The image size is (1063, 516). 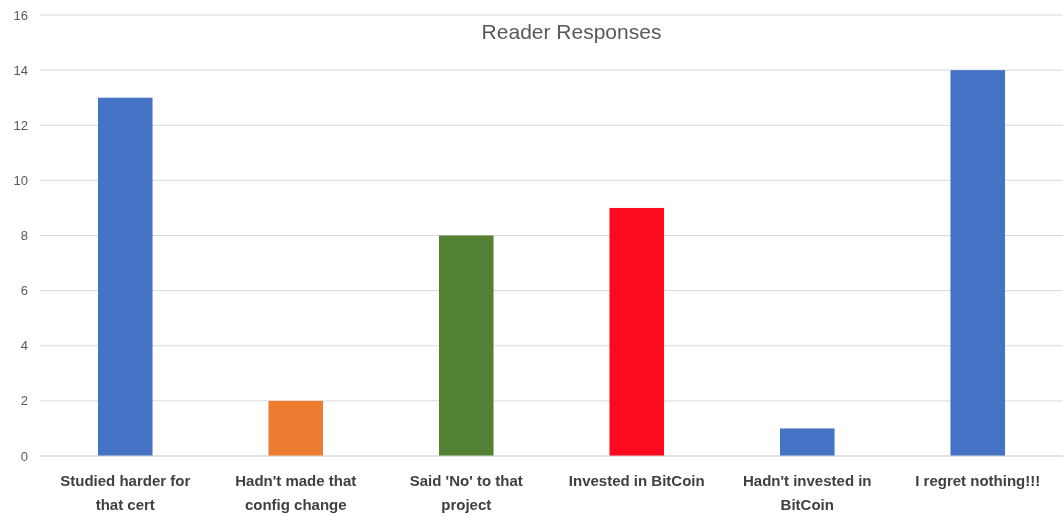 I want to click on y-tick-label: 12, so click(x=20, y=125).